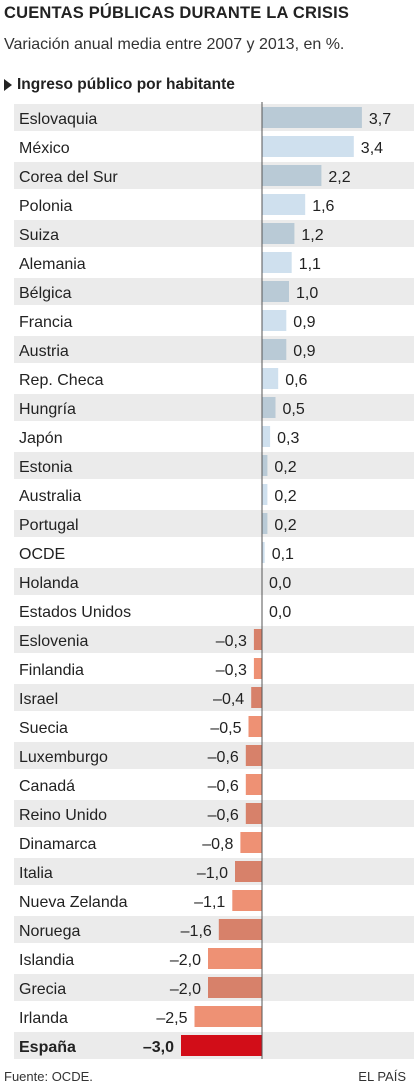 The image size is (414, 1089). What do you see at coordinates (217, 844) in the screenshot?
I see `value-label: –0,8` at bounding box center [217, 844].